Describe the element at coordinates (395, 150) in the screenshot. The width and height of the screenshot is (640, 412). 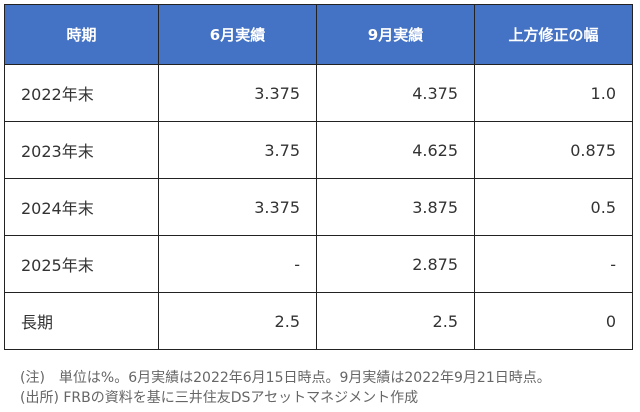
I see `cell-september: 4.625` at that location.